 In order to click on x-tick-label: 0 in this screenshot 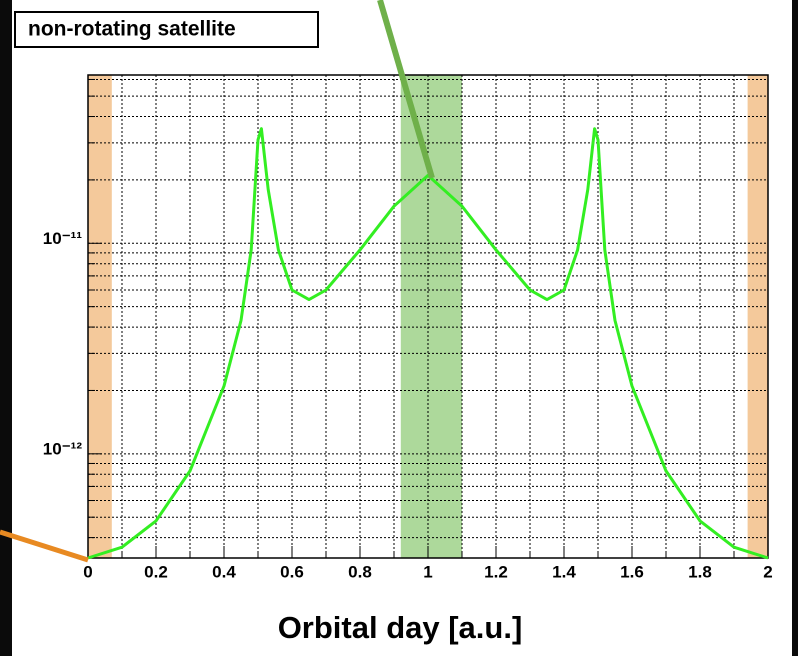, I will do `click(87, 571)`.